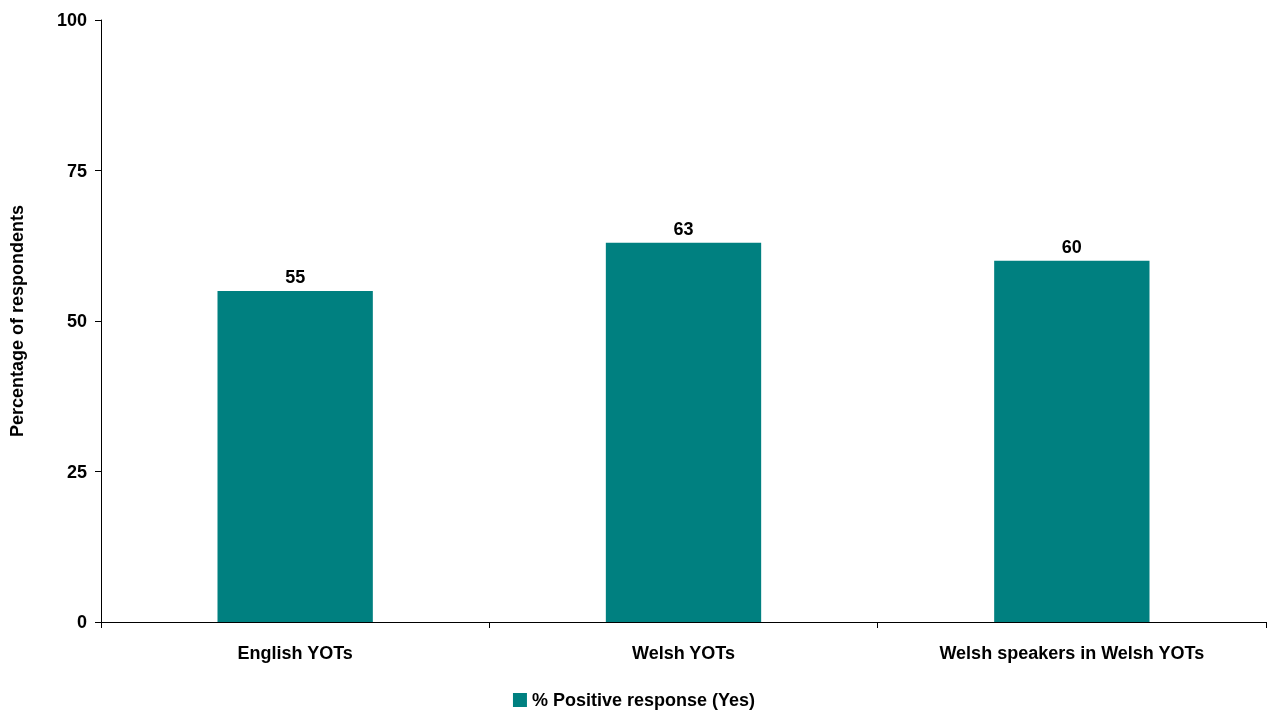 The height and width of the screenshot is (718, 1268). I want to click on y-tick-label: 50, so click(76, 321).